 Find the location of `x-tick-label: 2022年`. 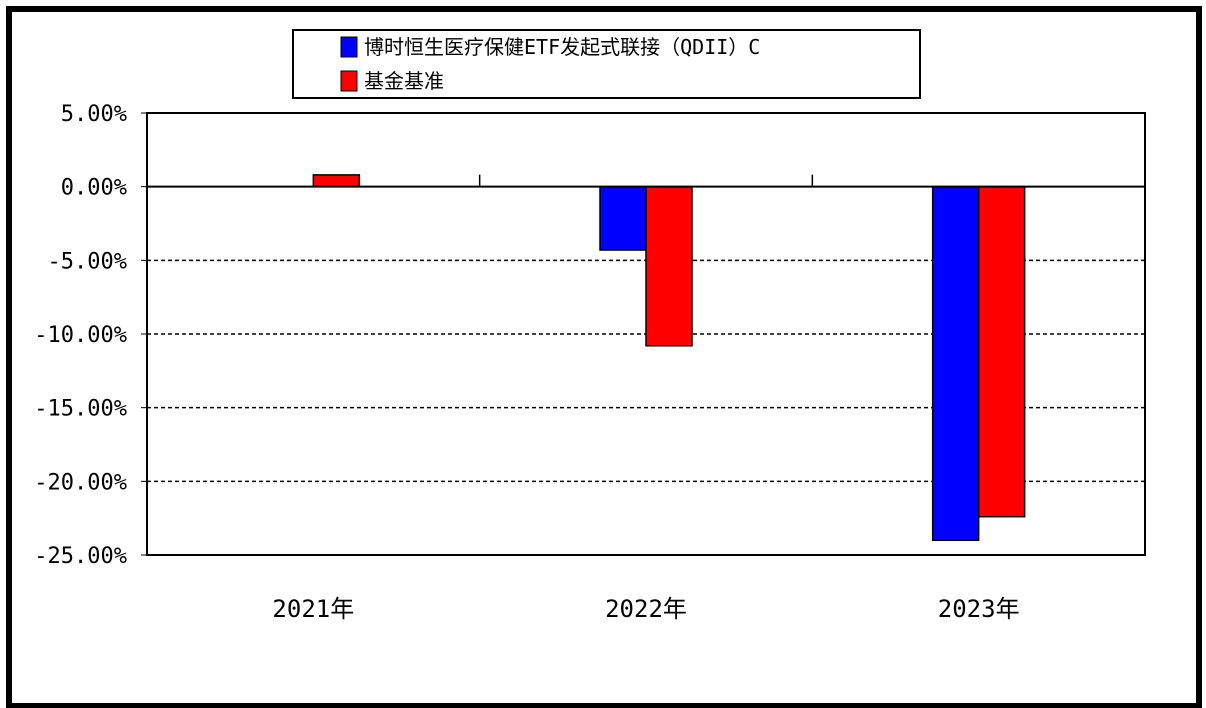

x-tick-label: 2022年 is located at coordinates (646, 609).